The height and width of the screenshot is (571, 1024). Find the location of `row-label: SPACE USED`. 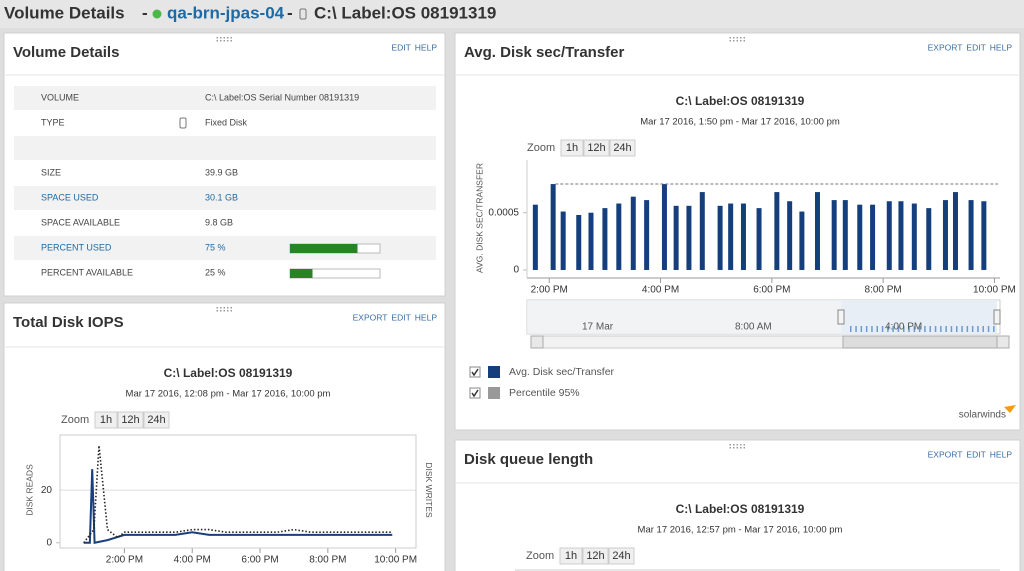

row-label: SPACE USED is located at coordinates (70, 197).